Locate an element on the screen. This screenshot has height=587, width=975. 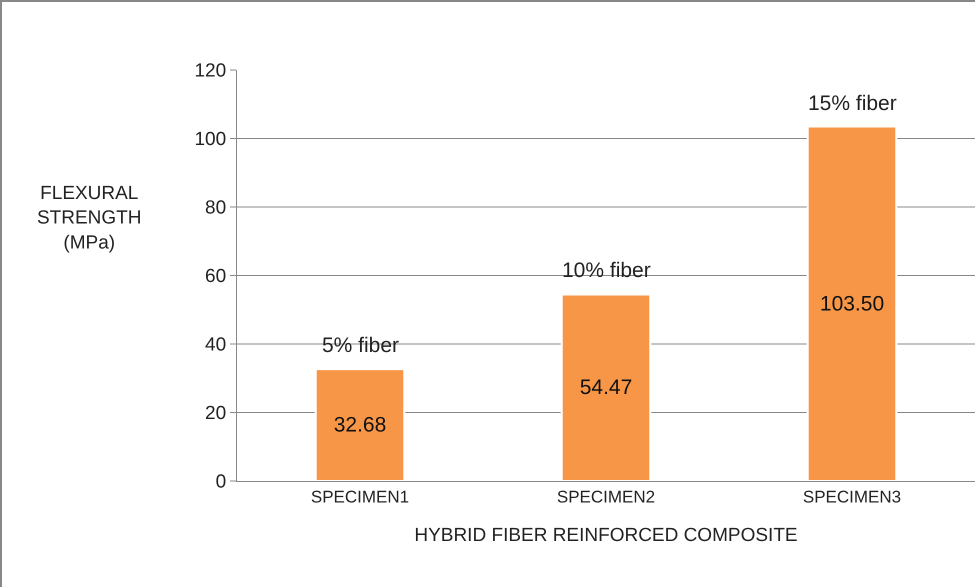
x-tick-label: SPECIMEN2 is located at coordinates (606, 496).